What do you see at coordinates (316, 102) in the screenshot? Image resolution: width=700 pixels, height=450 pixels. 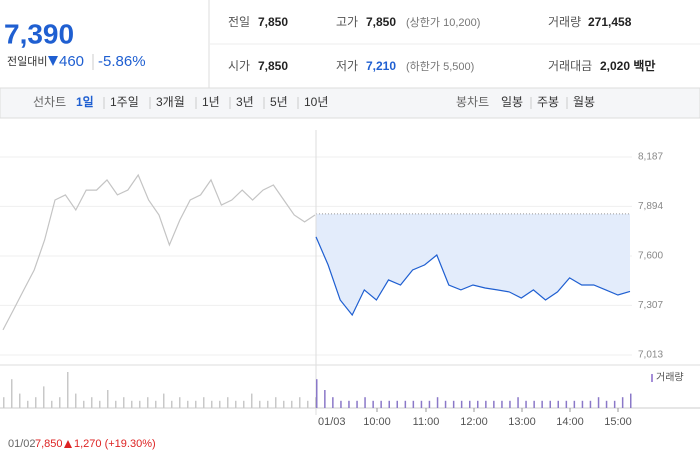 I see `period-tab: 10년` at bounding box center [316, 102].